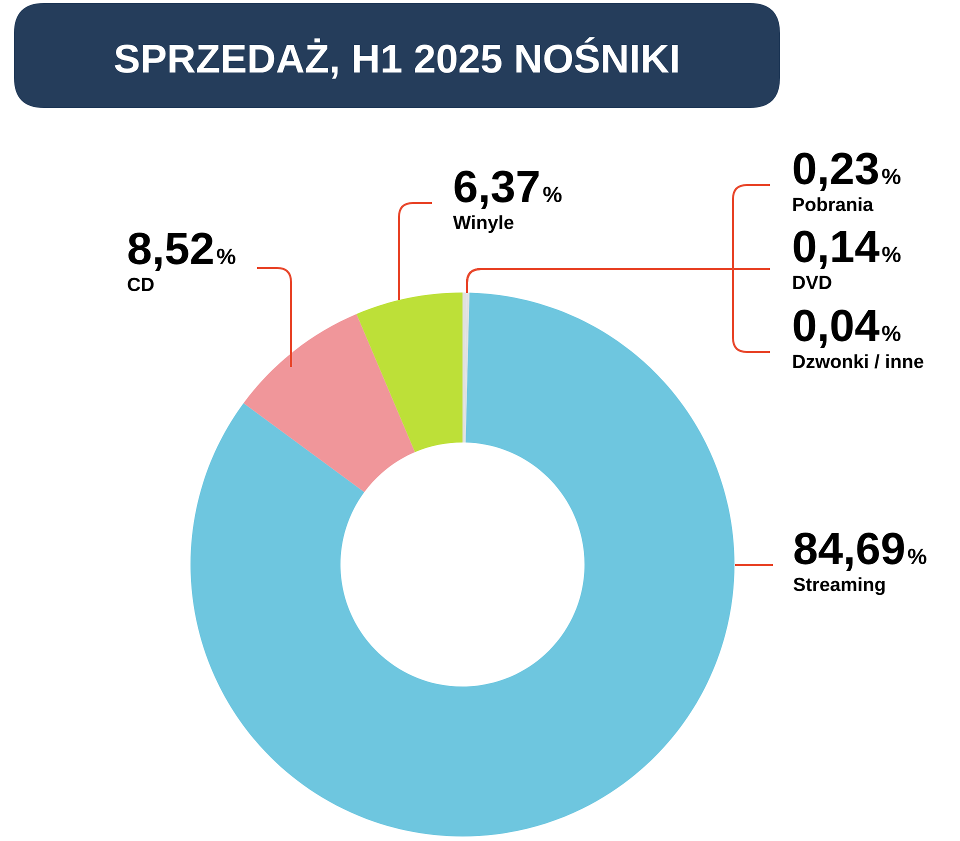 Image resolution: width=960 pixels, height=841 pixels. Describe the element at coordinates (847, 171) in the screenshot. I see `data-label: 0,23%` at that location.